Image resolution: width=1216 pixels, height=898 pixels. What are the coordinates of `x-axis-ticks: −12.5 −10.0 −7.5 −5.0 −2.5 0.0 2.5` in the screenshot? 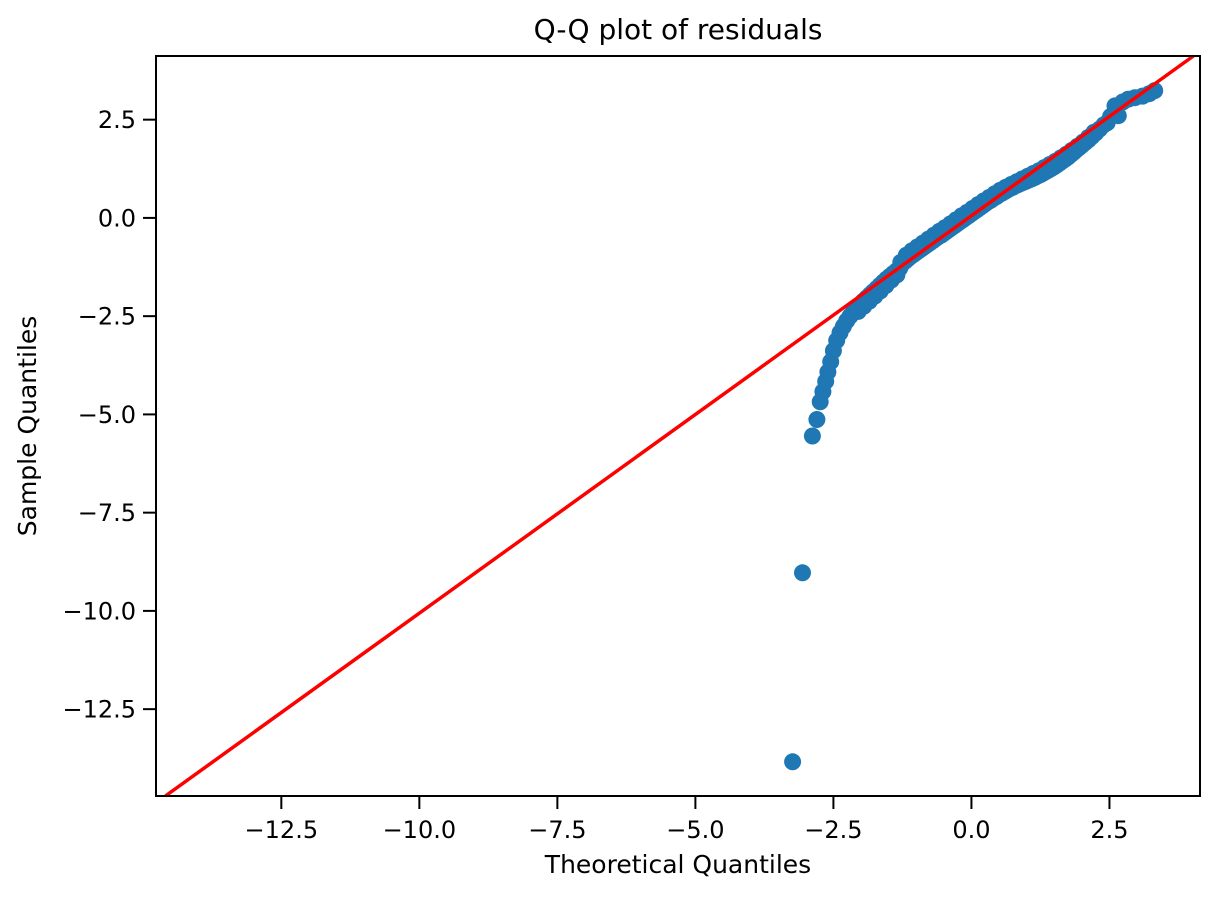 It's located at (687, 820).